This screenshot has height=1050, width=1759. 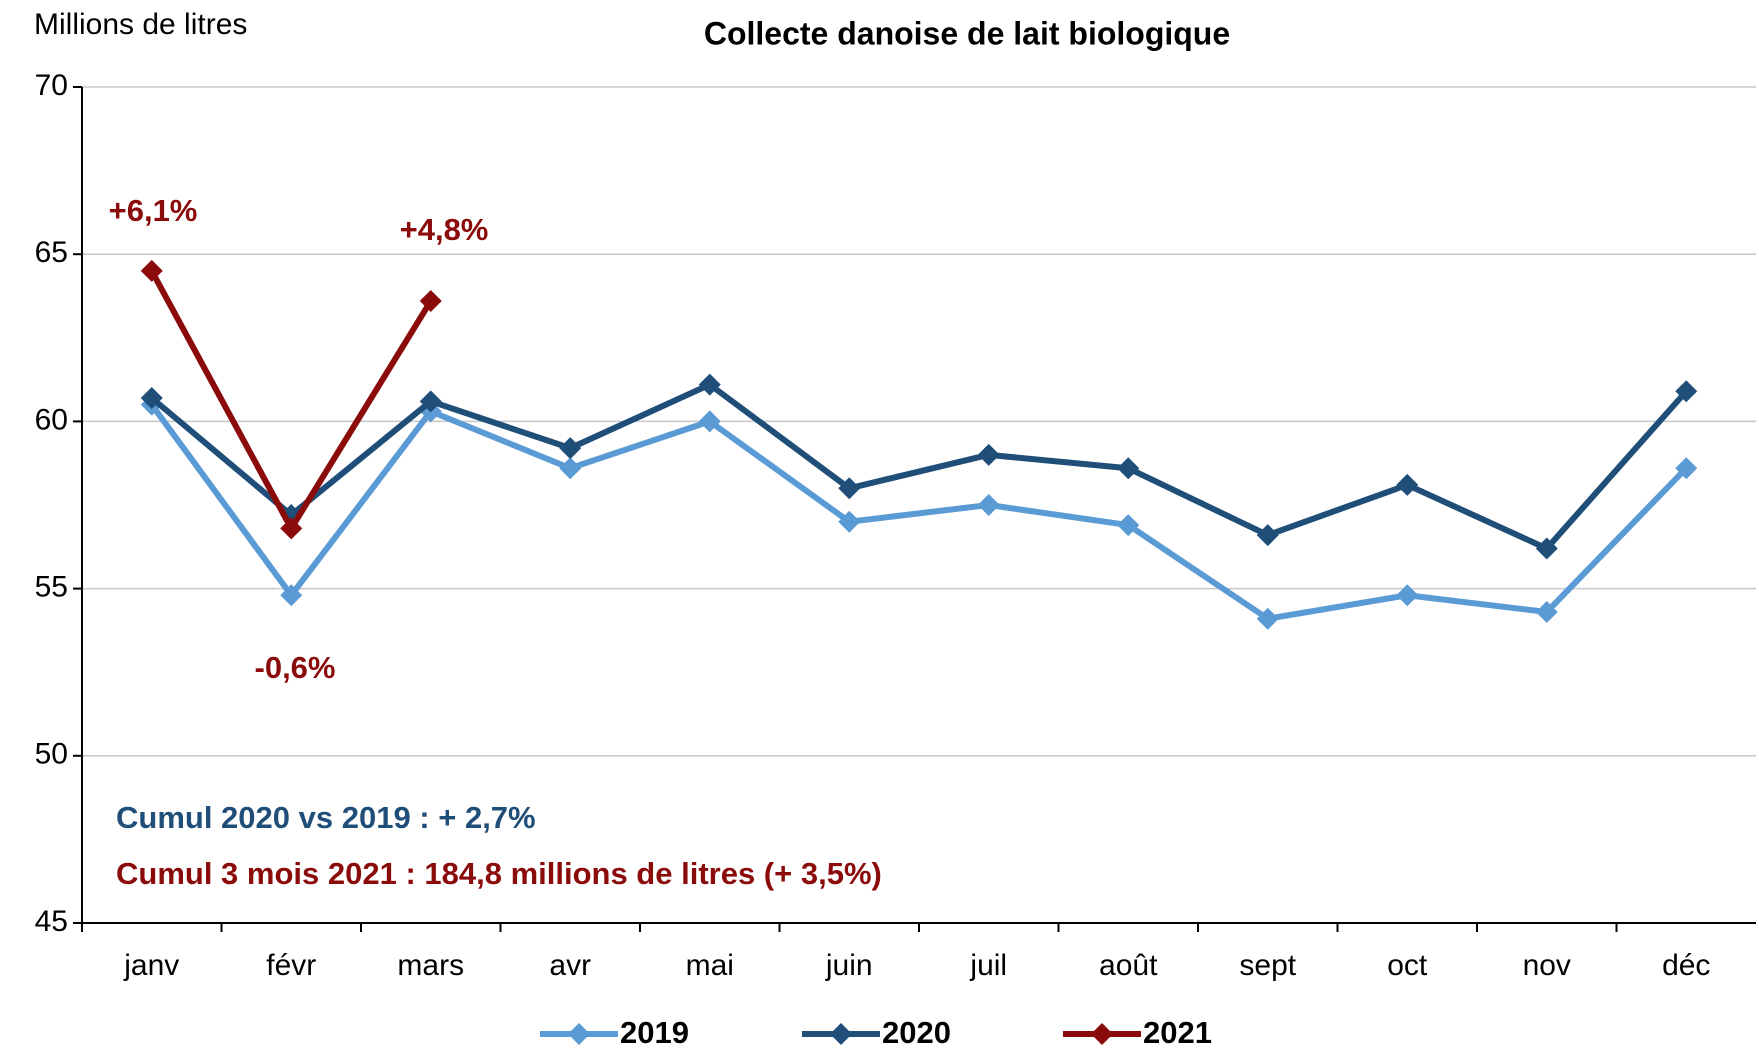 I want to click on x-tick-label: nov, so click(x=1547, y=965).